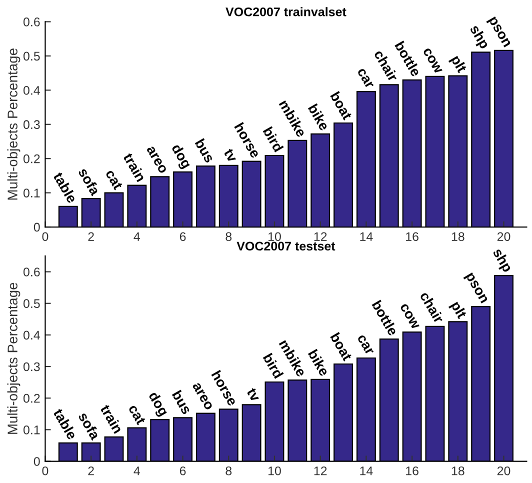  Describe the element at coordinates (286, 11) in the screenshot. I see `chart-title: VOC2007 trainvalset` at that location.